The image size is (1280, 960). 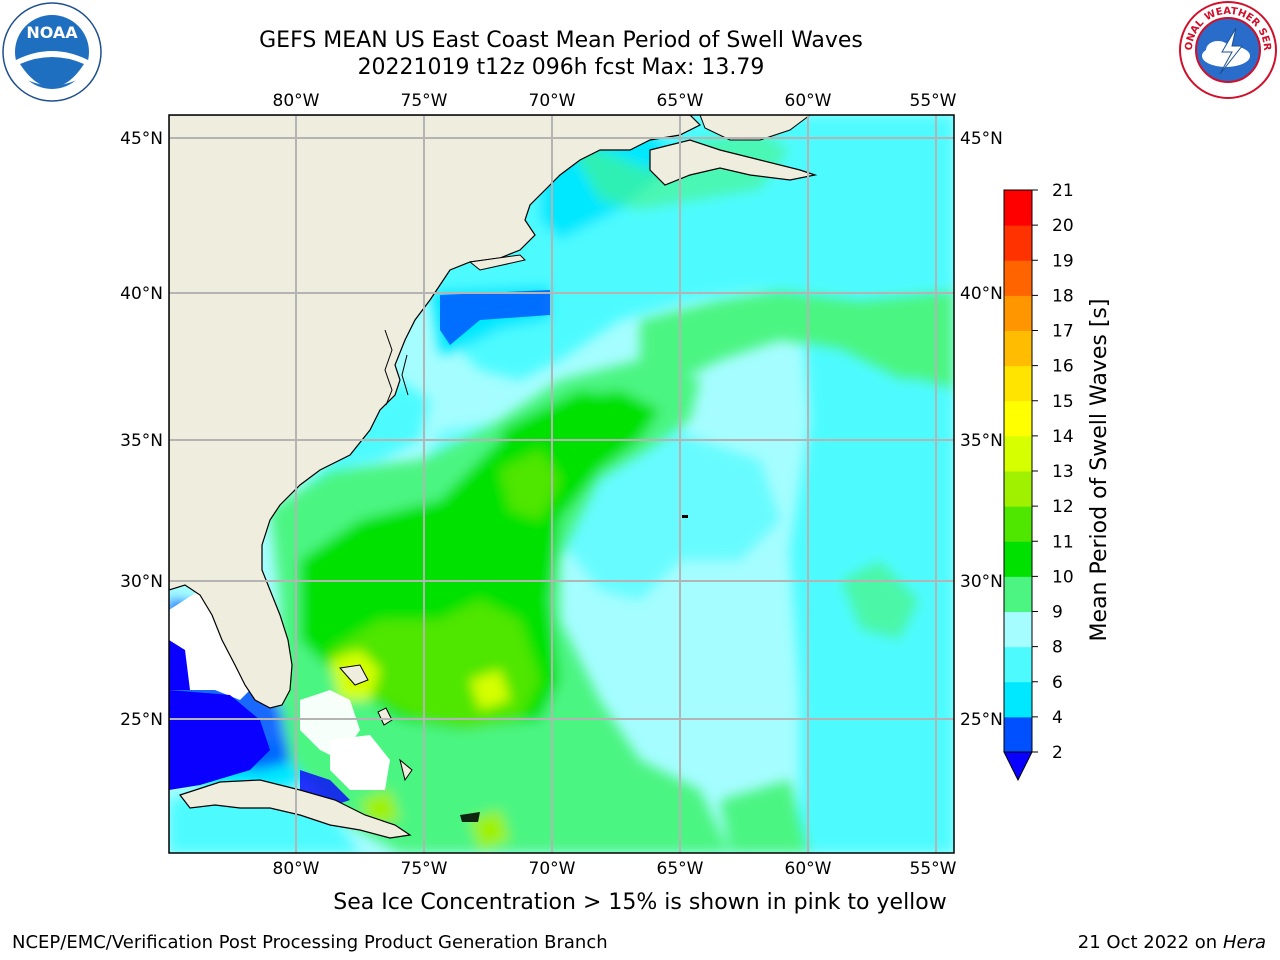 I want to click on colorbar-tick-label: 9, so click(x=1057, y=613).